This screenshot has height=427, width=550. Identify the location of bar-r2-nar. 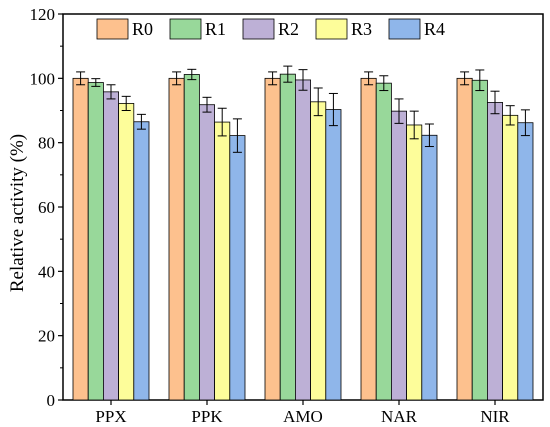
(398, 255).